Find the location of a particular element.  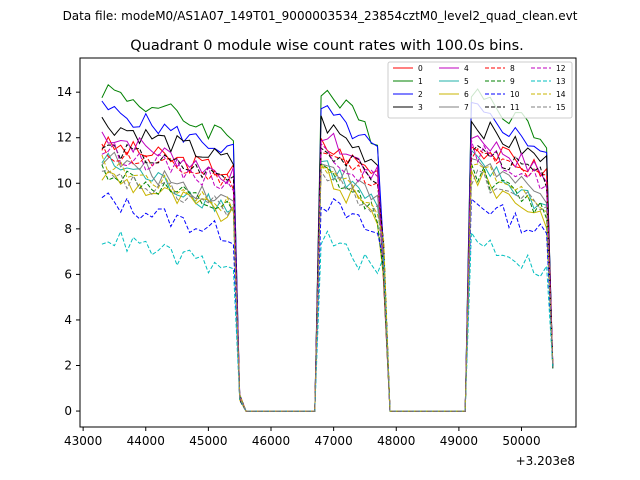

y-tick-label: 4 is located at coordinates (68, 320).